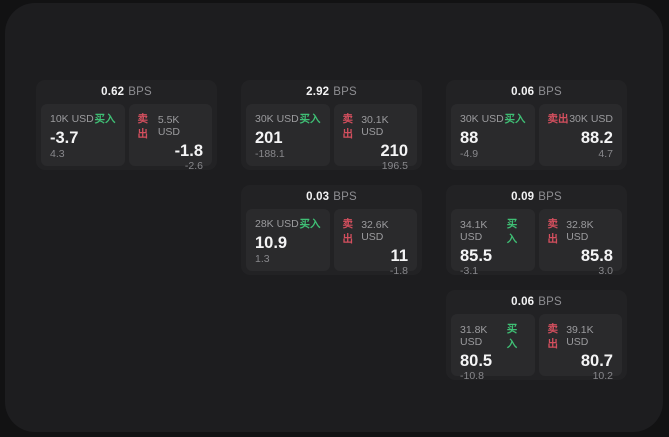 This screenshot has width=669, height=437. Describe the element at coordinates (523, 197) in the screenshot. I see `bps-value: 0.09` at that location.